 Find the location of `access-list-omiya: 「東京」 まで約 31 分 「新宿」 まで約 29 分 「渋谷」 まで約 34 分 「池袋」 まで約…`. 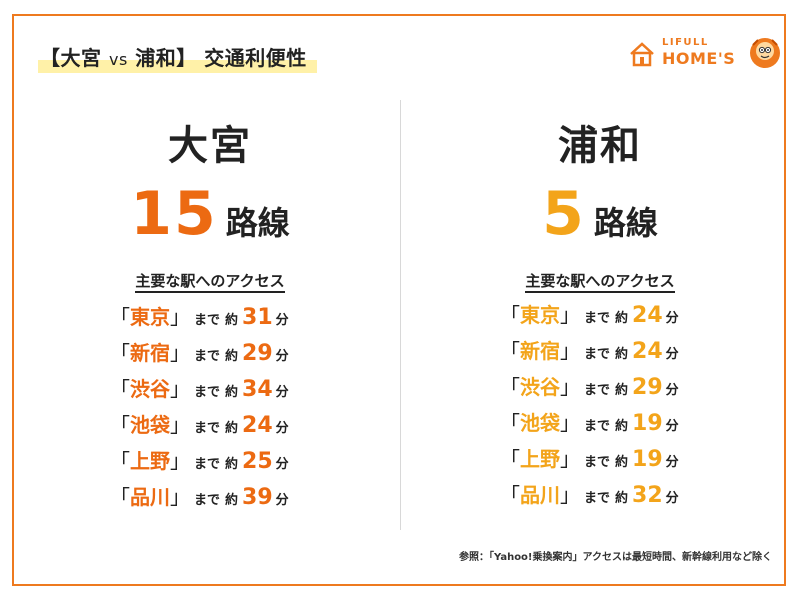

access-list-omiya: 「東京」 まで約 31 分 「新宿」 まで約 29 分 「渋谷」 まで約 34 分 「池袋」 まで約… is located at coordinates (235, 407).